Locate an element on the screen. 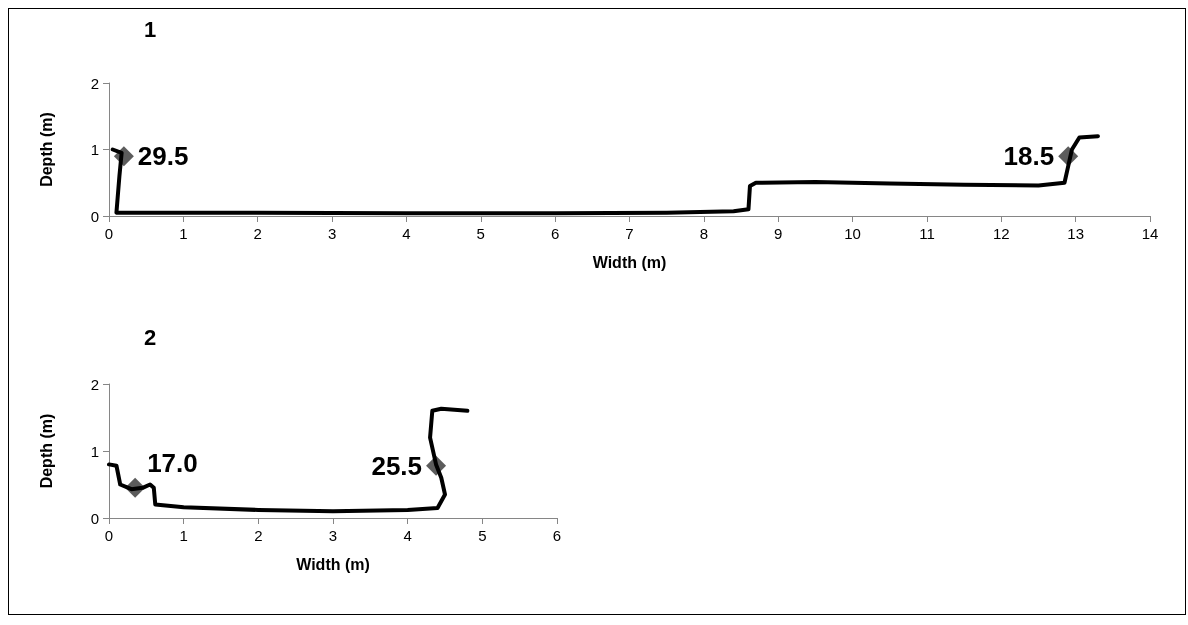 This screenshot has height=625, width=1188. x-tick-label: 13 is located at coordinates (1075, 233).